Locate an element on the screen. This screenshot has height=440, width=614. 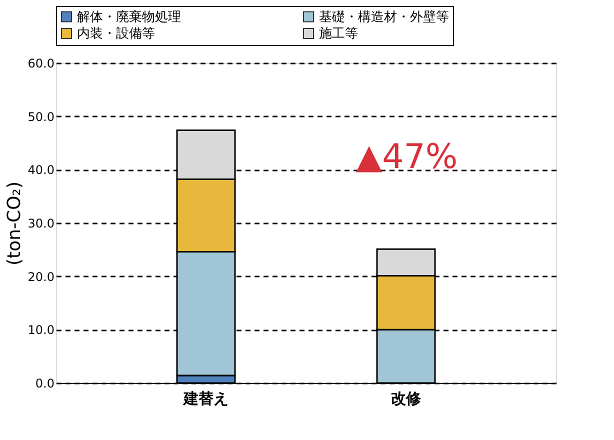
x-tick-label: 改修 is located at coordinates (406, 399).